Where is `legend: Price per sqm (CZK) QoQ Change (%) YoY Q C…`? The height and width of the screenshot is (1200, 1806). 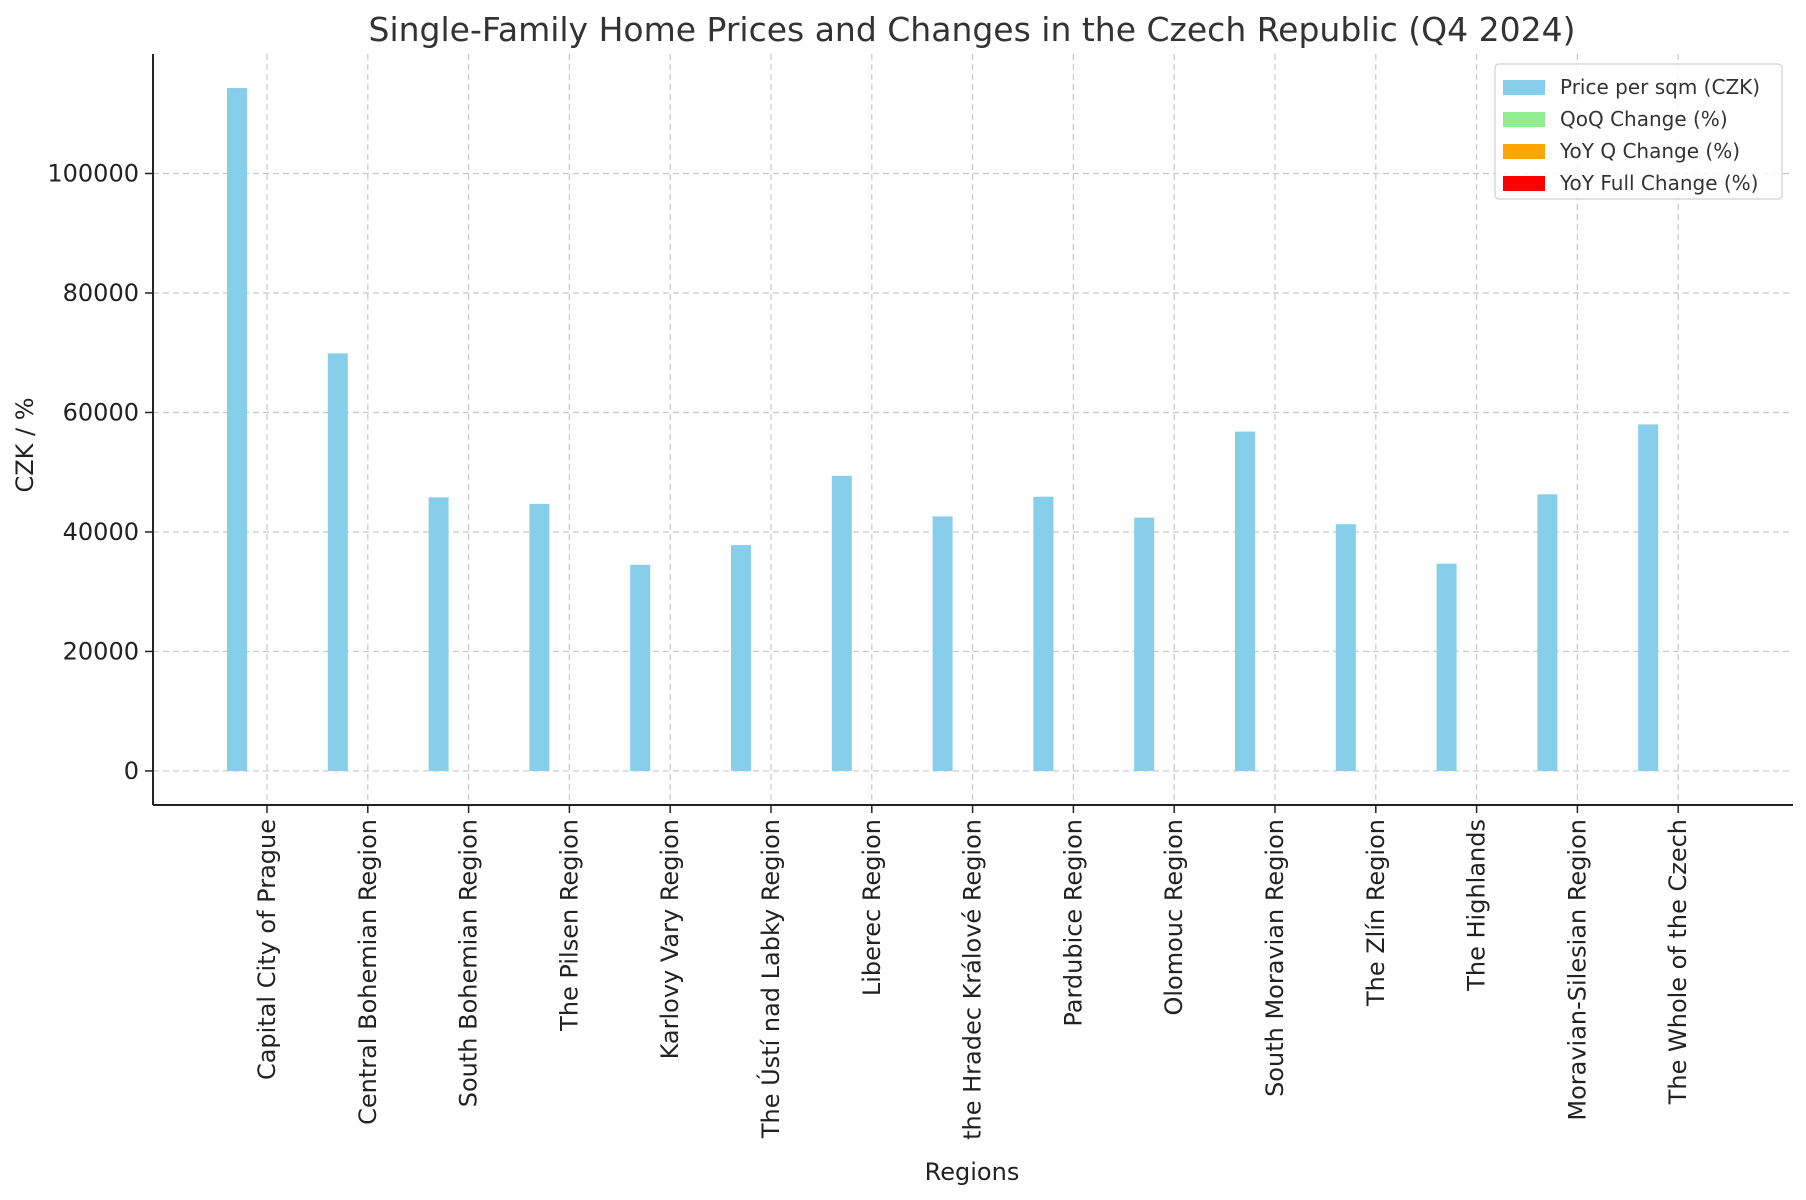
legend: Price per sqm (CZK) QoQ Change (%) YoY Q C… is located at coordinates (1638, 131).